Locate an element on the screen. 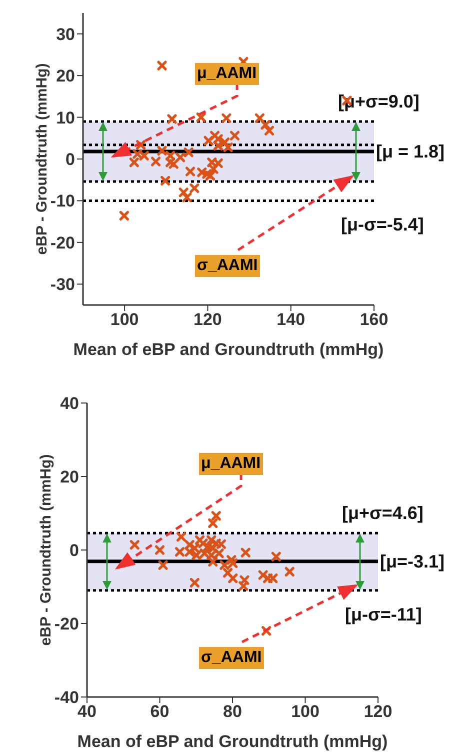  y-tick-label: -40 is located at coordinates (66, 698).